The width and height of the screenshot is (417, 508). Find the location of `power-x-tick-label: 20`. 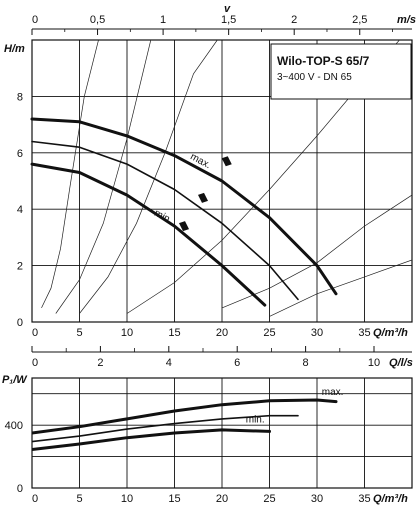

power-x-tick-label: 20 is located at coordinates (222, 499).